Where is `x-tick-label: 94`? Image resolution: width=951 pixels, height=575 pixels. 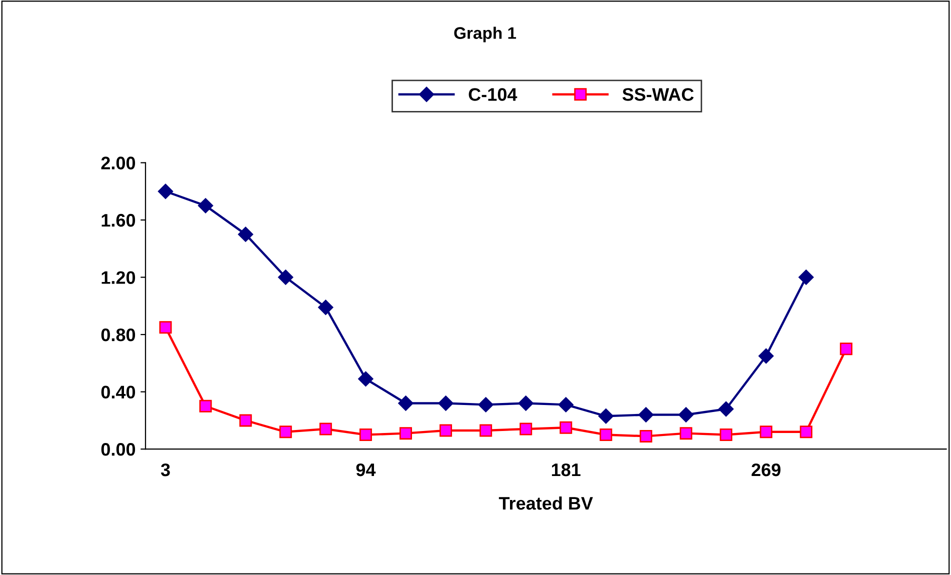
x-tick-label: 94 is located at coordinates (366, 469).